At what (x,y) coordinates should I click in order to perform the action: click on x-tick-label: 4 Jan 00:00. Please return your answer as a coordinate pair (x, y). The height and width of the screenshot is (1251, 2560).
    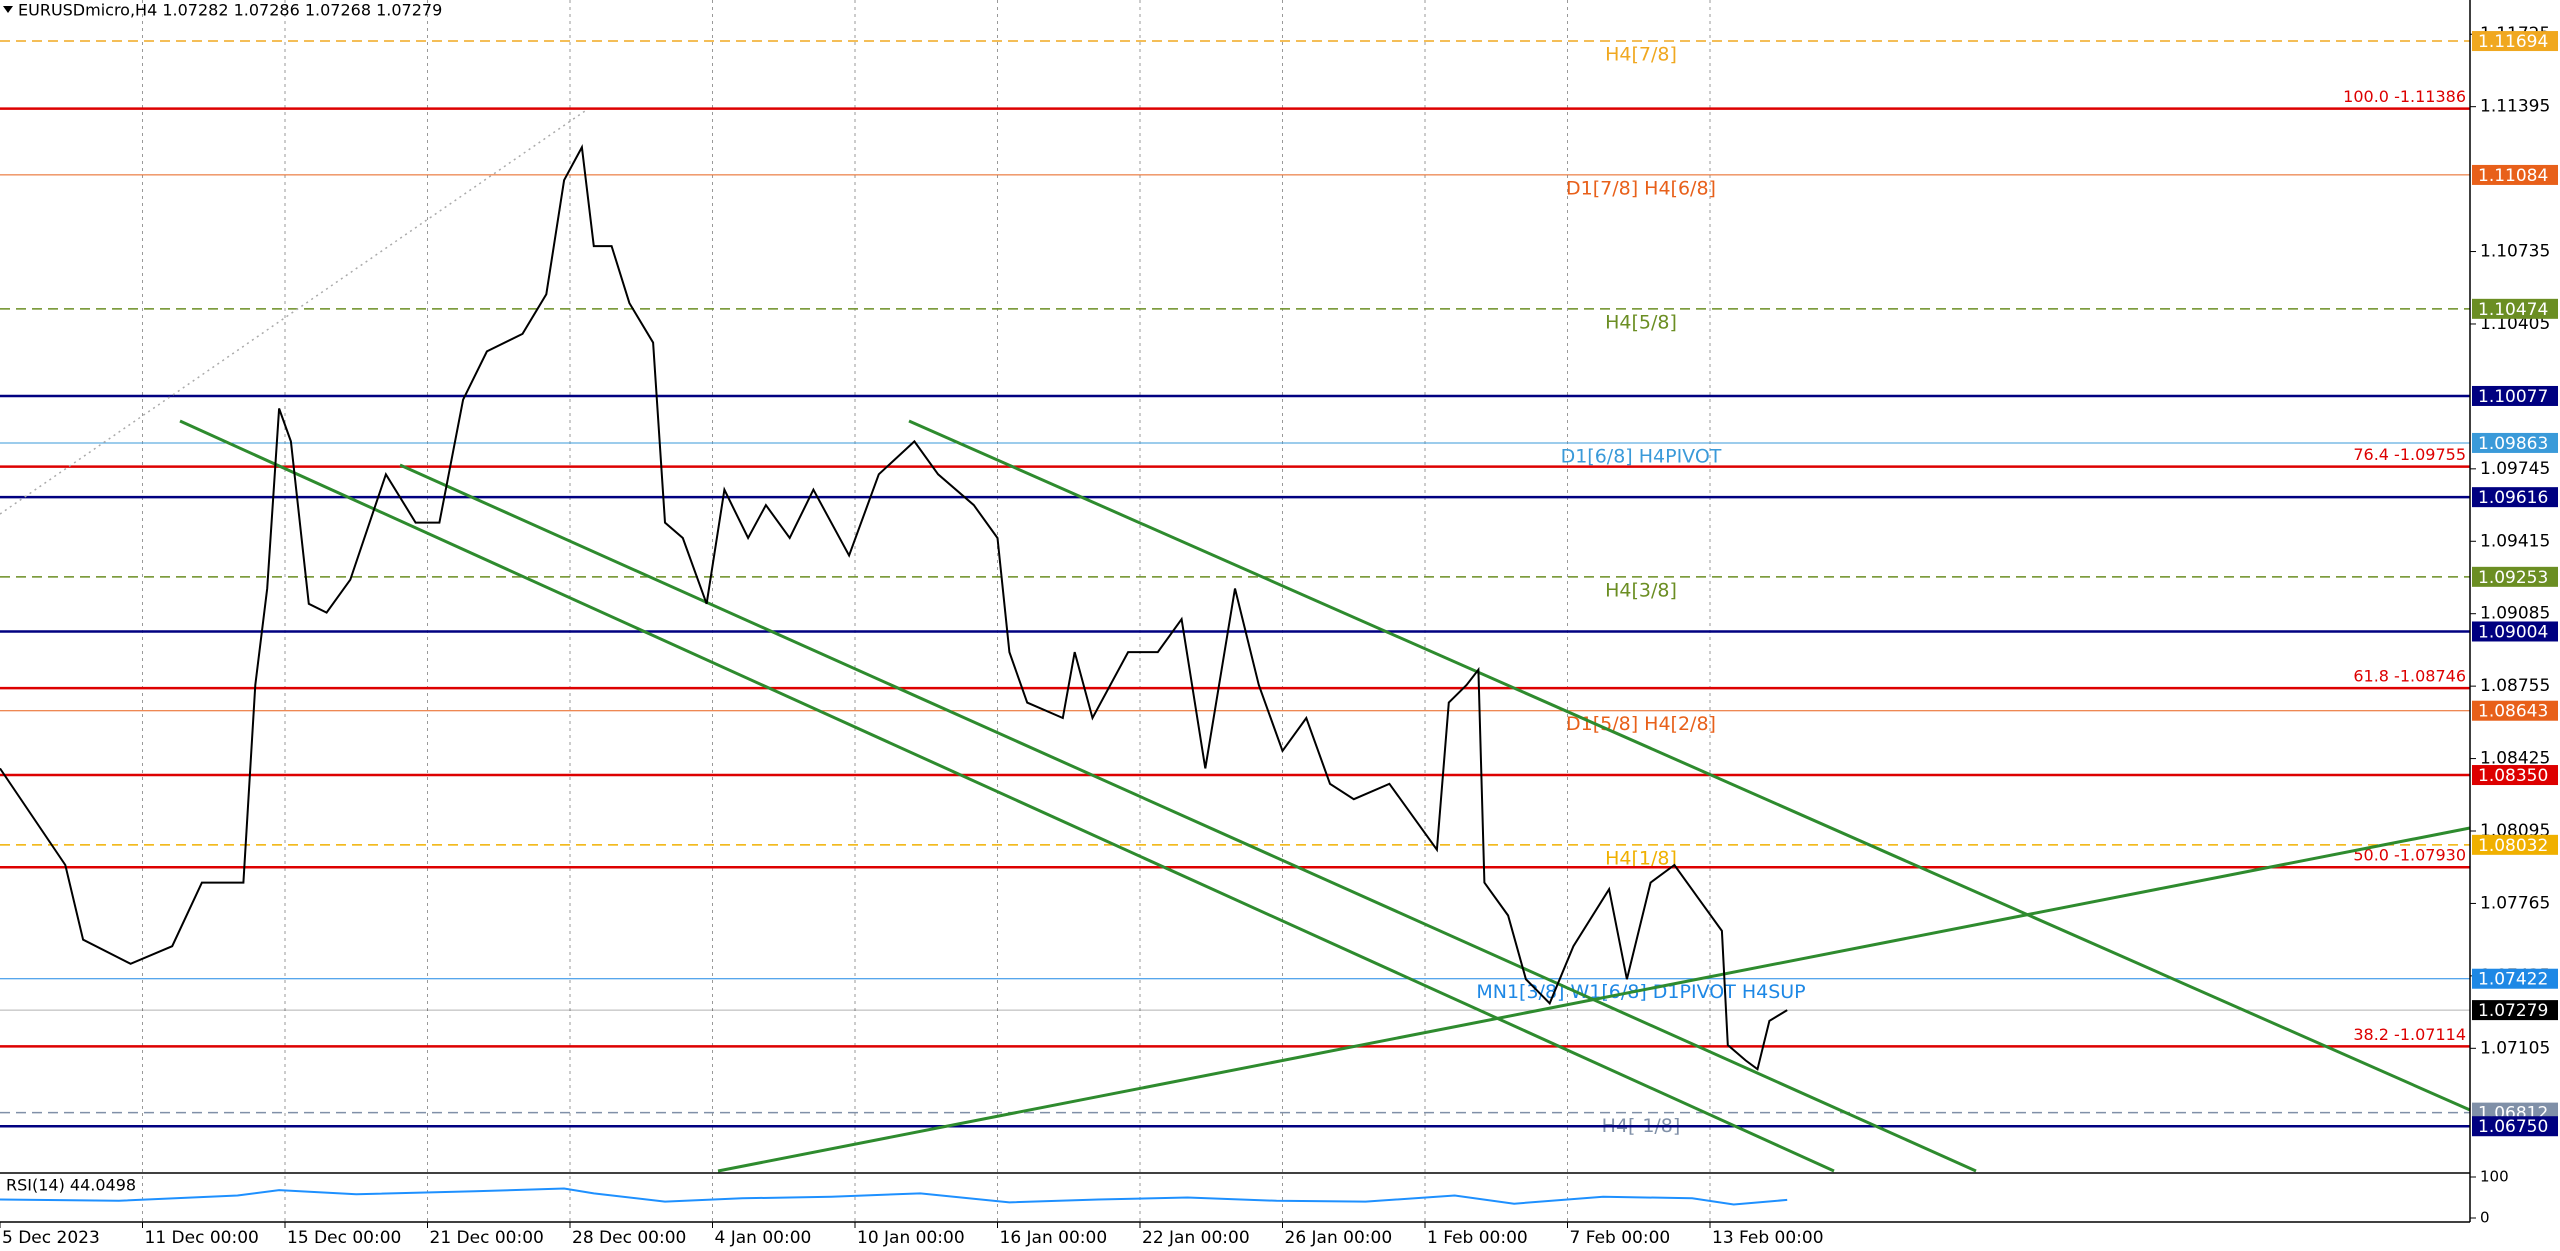
    Looking at the image, I should click on (763, 1238).